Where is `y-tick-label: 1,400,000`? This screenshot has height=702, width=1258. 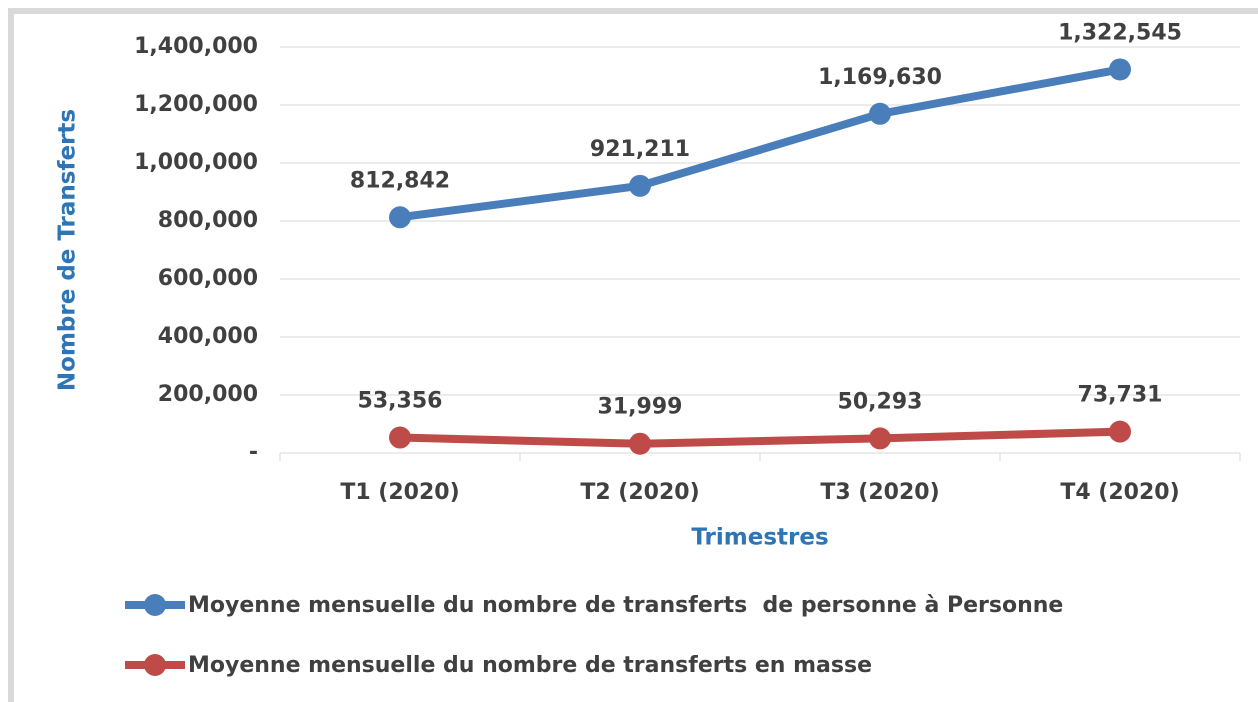 y-tick-label: 1,400,000 is located at coordinates (196, 46).